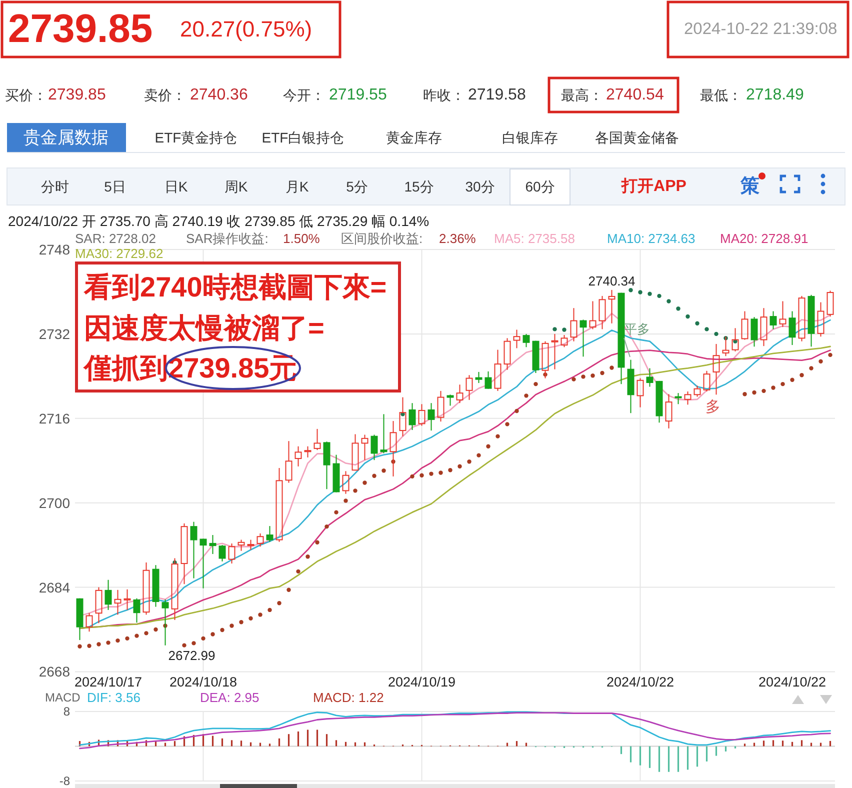 The image size is (852, 788). I want to click on series-label: MACD: 1.22, so click(348, 697).